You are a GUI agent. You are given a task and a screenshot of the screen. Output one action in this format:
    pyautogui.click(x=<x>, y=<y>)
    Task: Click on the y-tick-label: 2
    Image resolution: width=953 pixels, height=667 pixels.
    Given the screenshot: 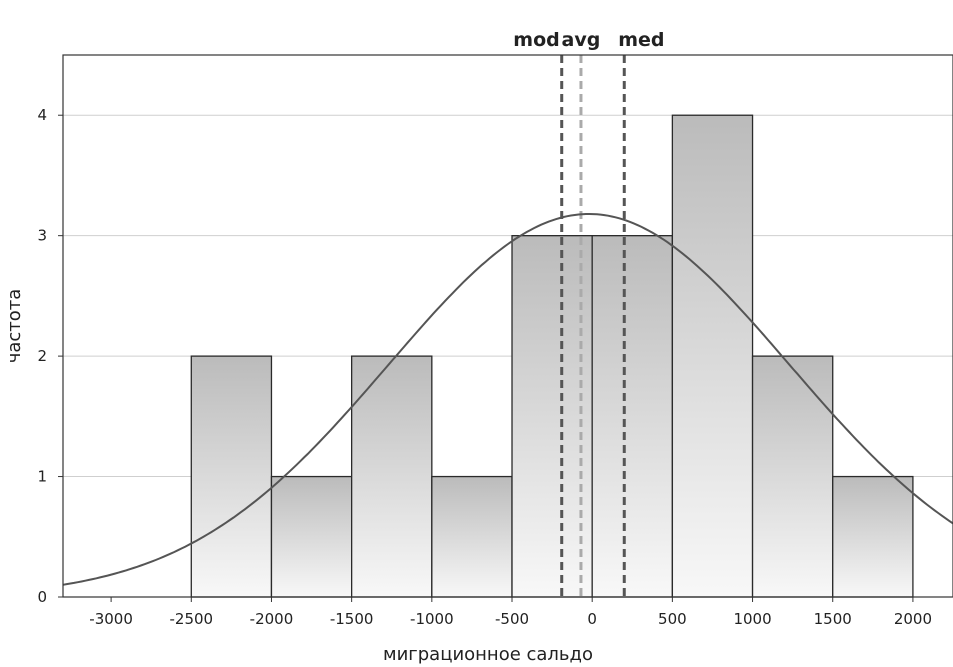 What is the action you would take?
    pyautogui.click(x=42, y=356)
    